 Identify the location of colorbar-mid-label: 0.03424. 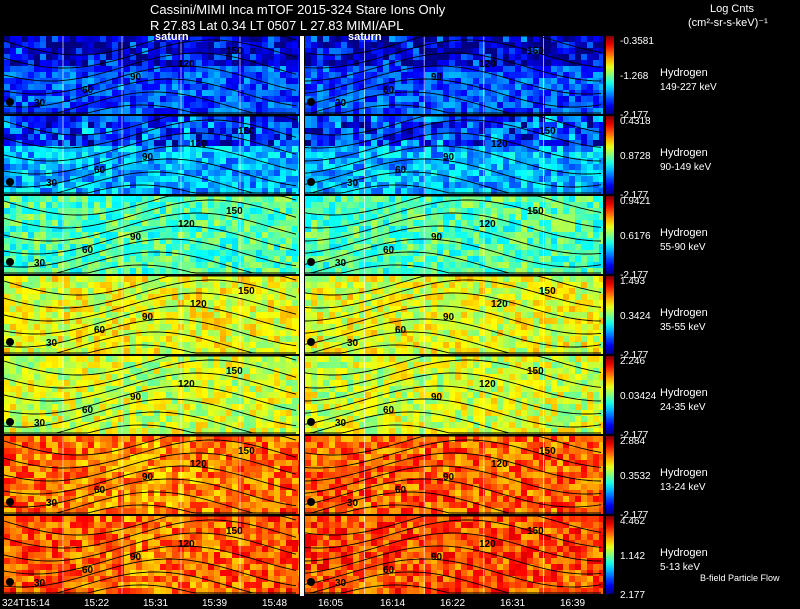
(638, 396).